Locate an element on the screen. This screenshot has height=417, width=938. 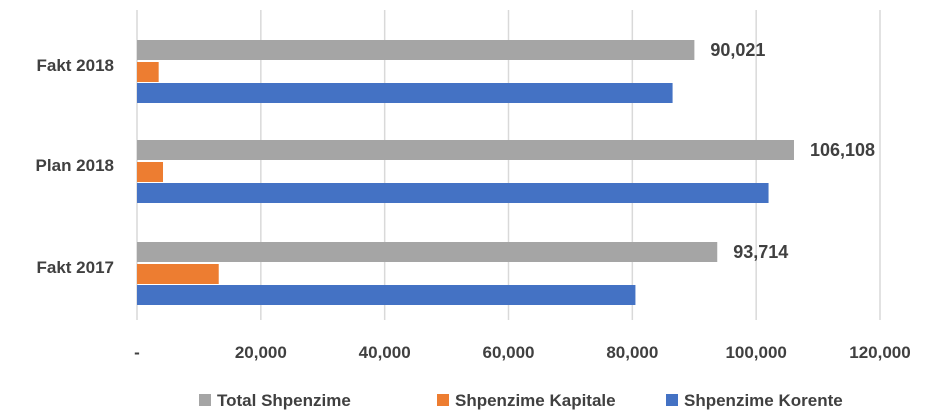
x-tick-label: 120,000 is located at coordinates (879, 352).